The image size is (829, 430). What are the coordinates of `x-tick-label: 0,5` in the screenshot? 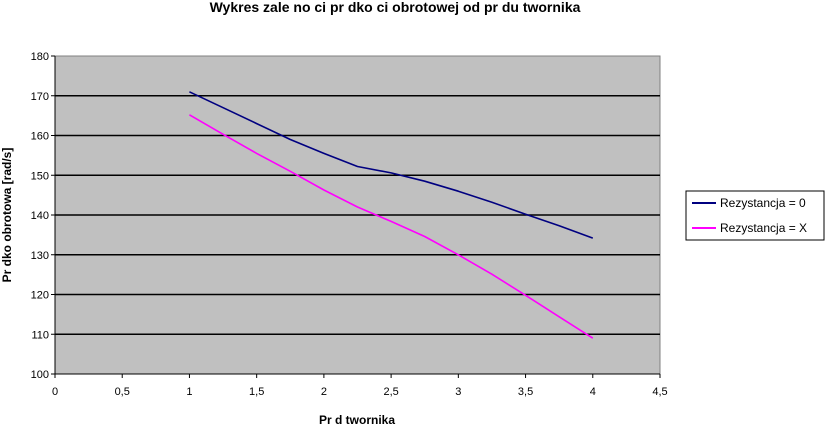 It's located at (122, 392).